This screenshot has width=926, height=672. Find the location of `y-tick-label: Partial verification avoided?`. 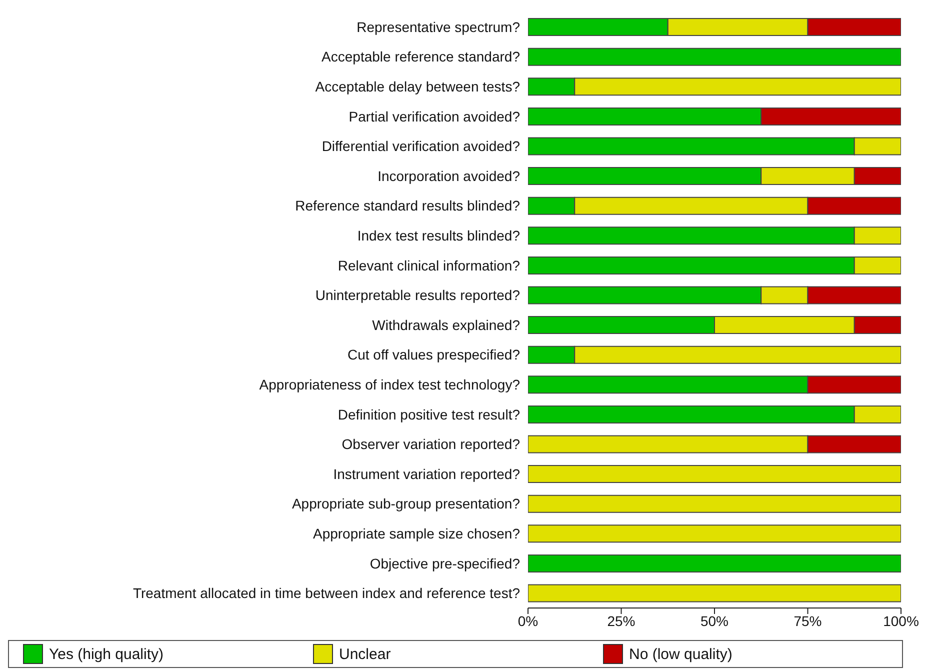

y-tick-label: Partial verification avoided? is located at coordinates (434, 116).